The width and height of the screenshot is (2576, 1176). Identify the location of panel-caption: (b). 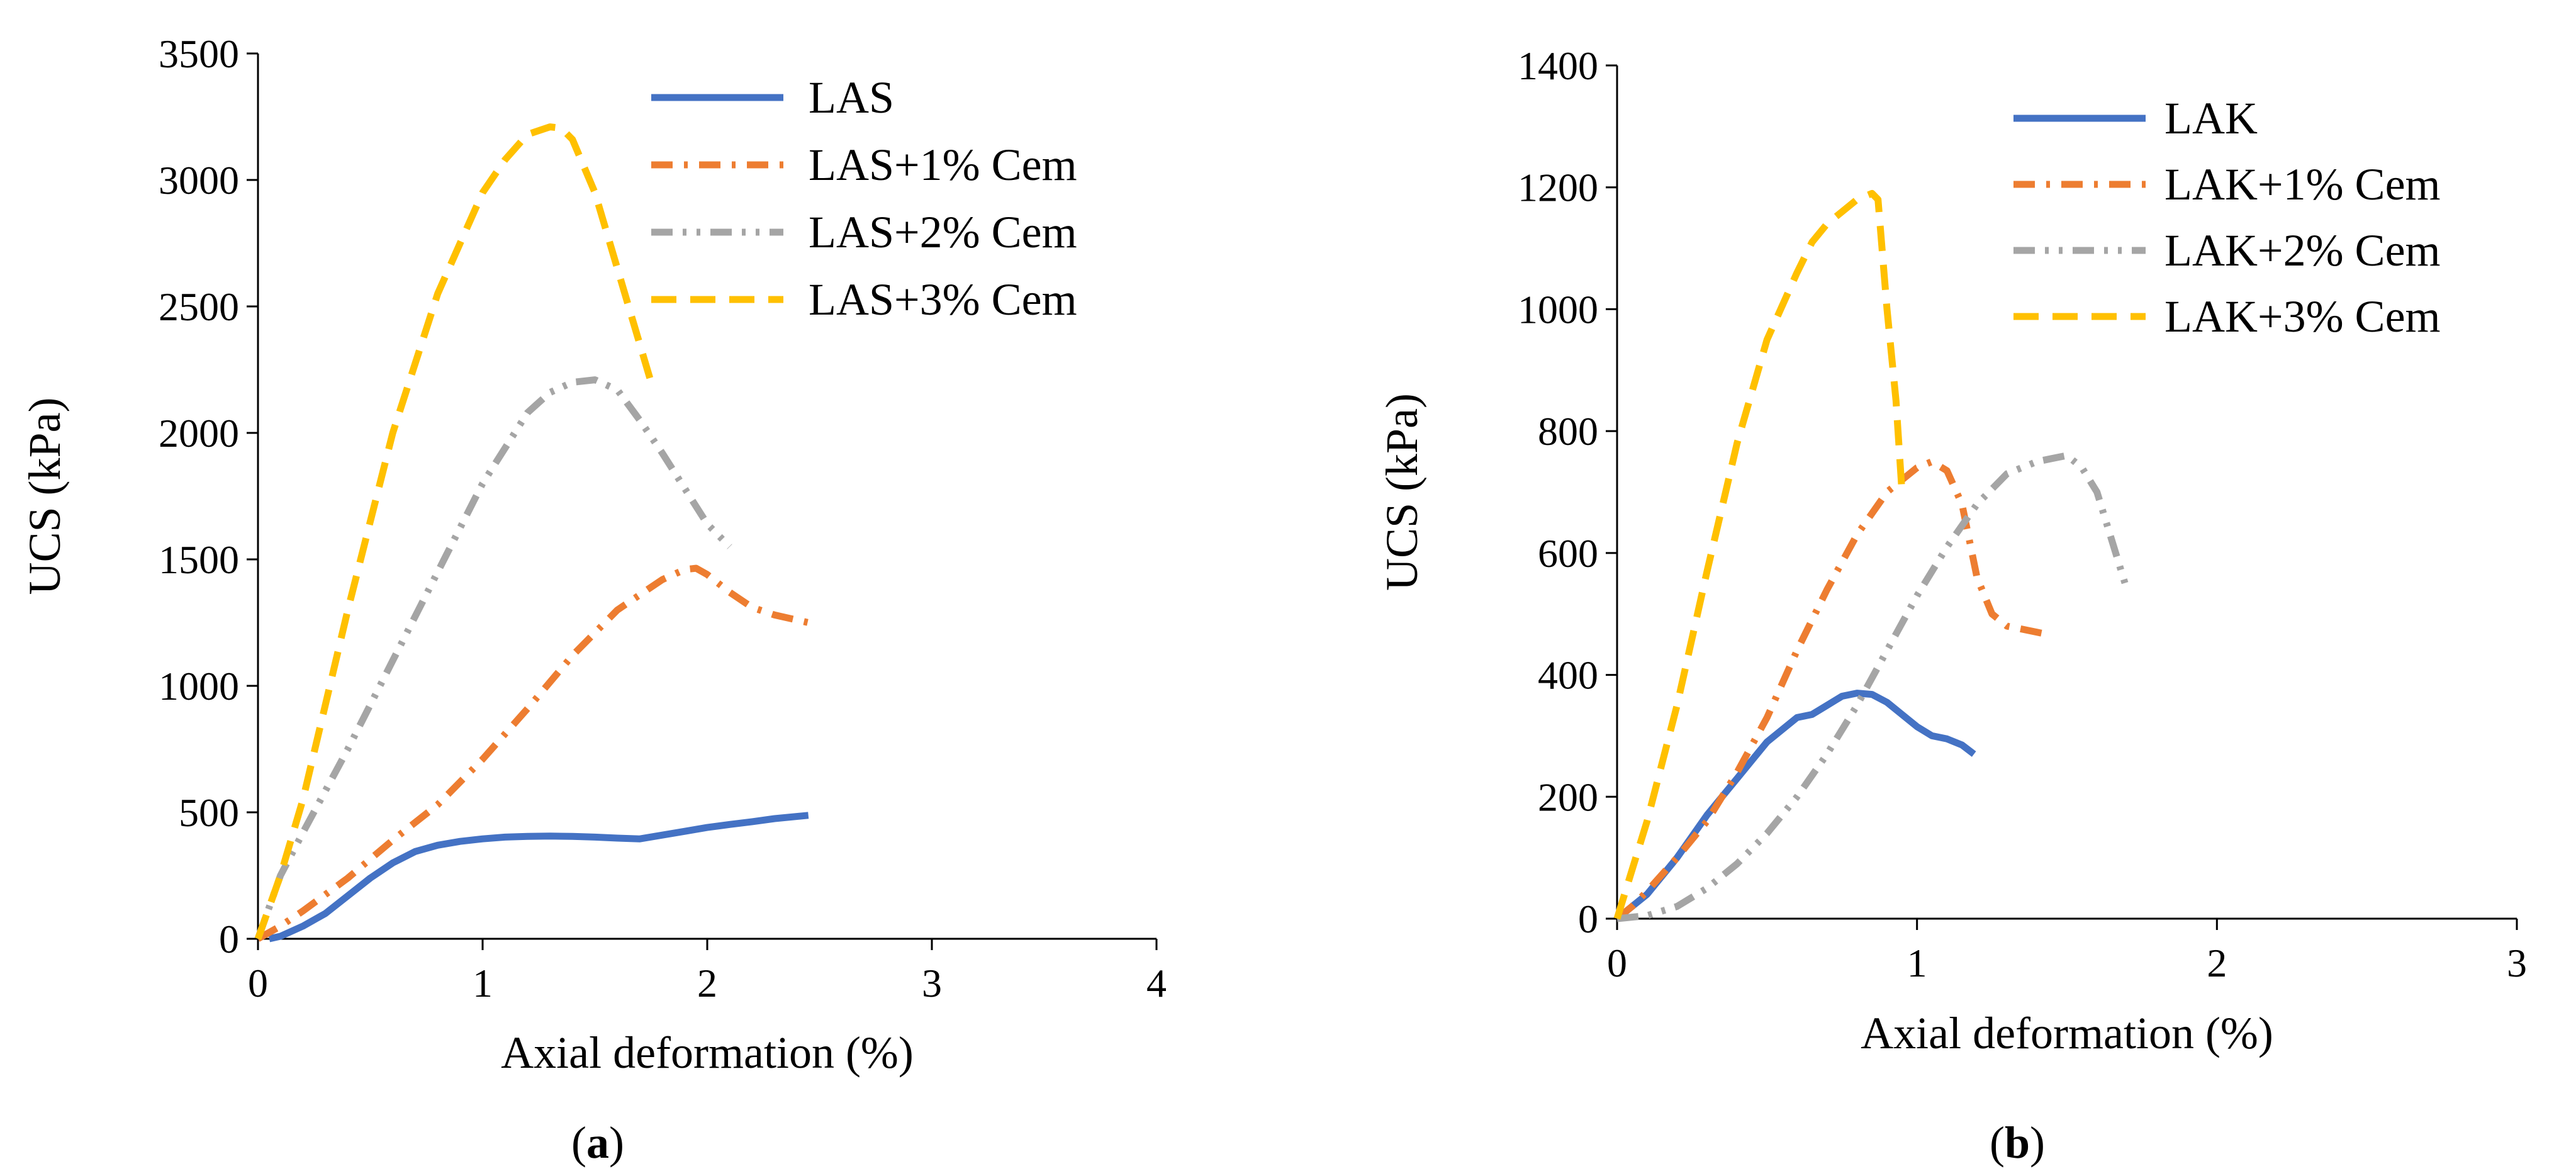
(2017, 1142).